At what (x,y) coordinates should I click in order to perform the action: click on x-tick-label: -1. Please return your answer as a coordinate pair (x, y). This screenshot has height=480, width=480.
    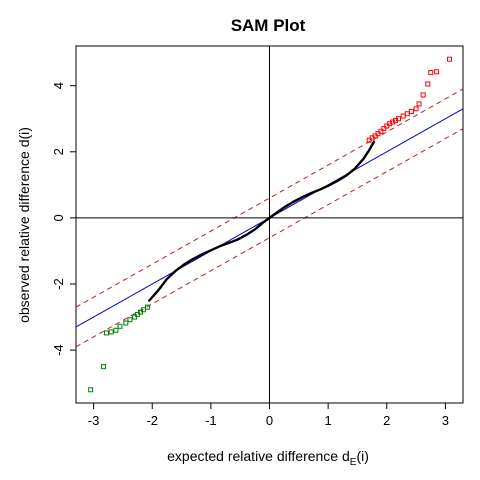
    Looking at the image, I should click on (211, 420).